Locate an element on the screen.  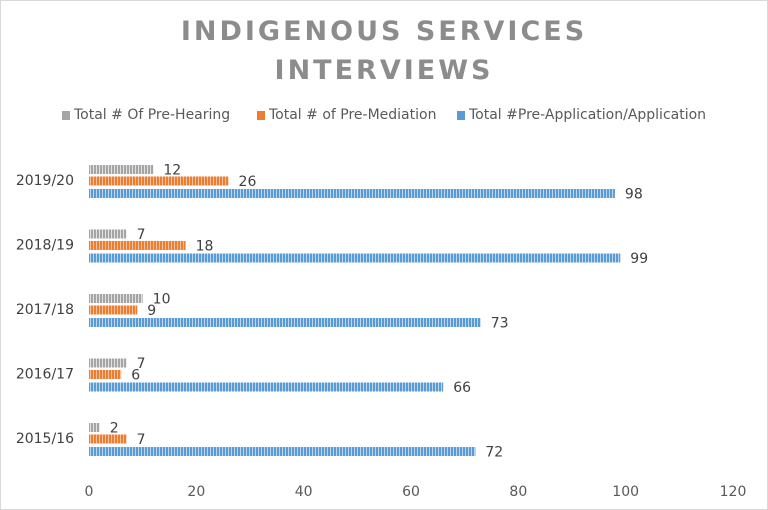
legend-item-pre-hearing: Total # Of Pre-Hearing is located at coordinates (146, 115).